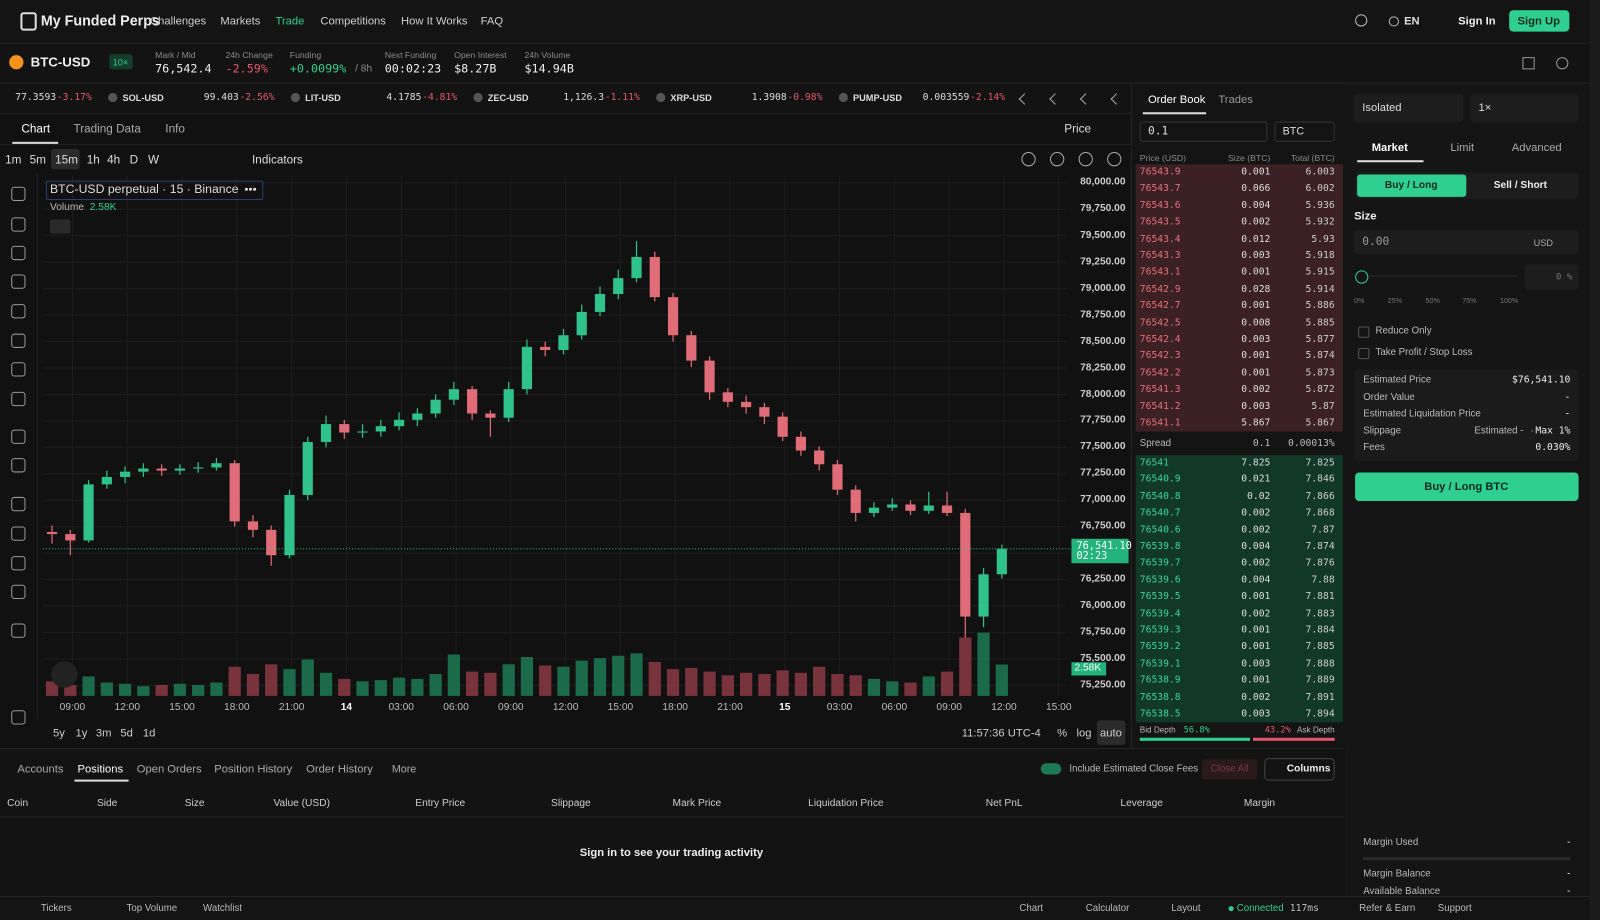  I want to click on sign-in: Sign In, so click(1477, 21).